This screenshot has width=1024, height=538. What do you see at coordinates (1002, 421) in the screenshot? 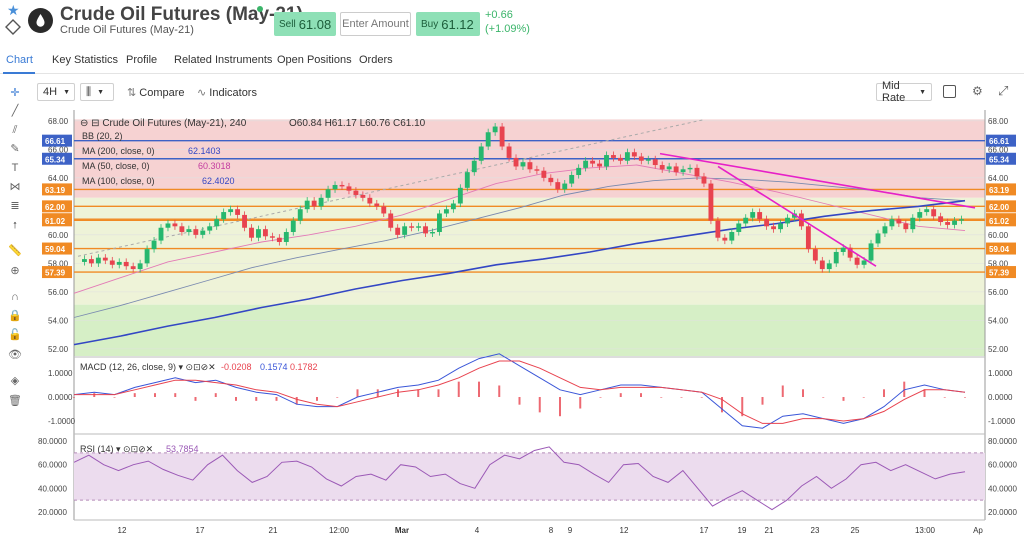
I see `macd-axis-right-label: -1.0000` at bounding box center [1002, 421].